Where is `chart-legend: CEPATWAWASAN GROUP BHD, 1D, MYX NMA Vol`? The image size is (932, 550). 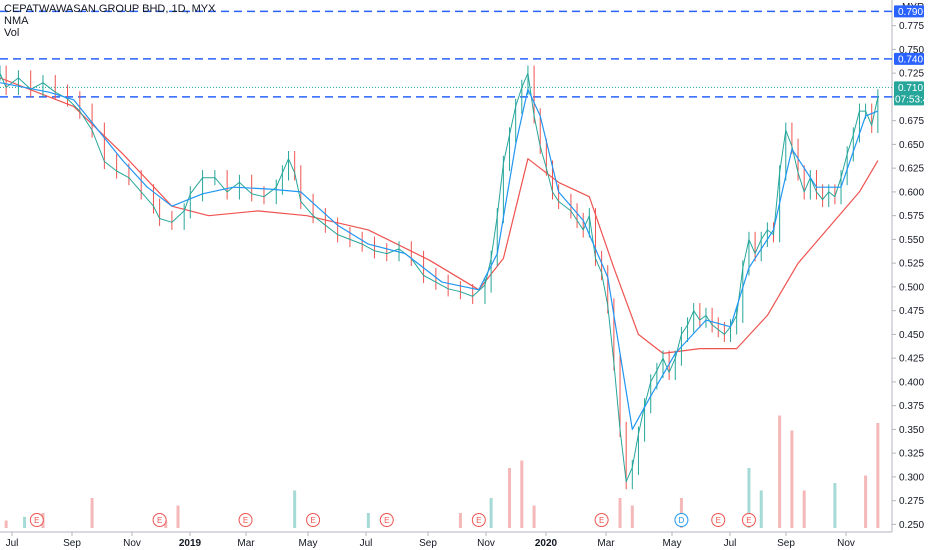 chart-legend: CEPATWAWASAN GROUP BHD, 1D, MYX NMA Vol is located at coordinates (109, 21).